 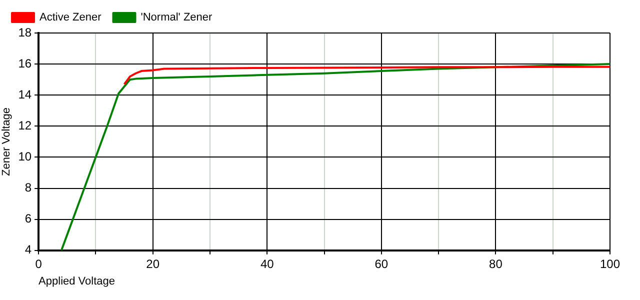 I want to click on legend-label: Active Zener, so click(x=71, y=18).